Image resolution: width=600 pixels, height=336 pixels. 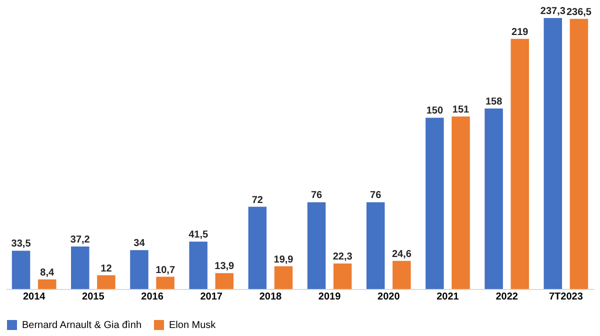 I want to click on data-label: 22,3, so click(x=342, y=257).